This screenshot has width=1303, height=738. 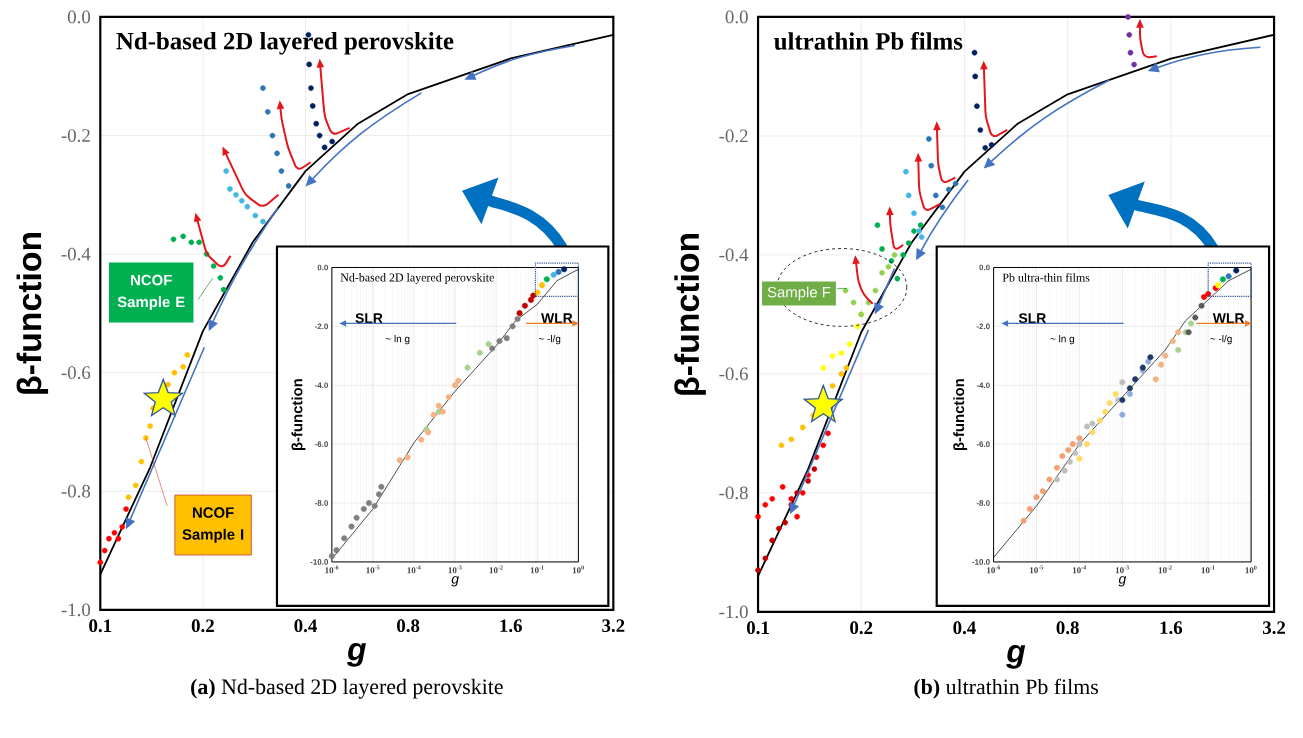 I want to click on chart-title: ultrathin Pb films, so click(x=868, y=41).